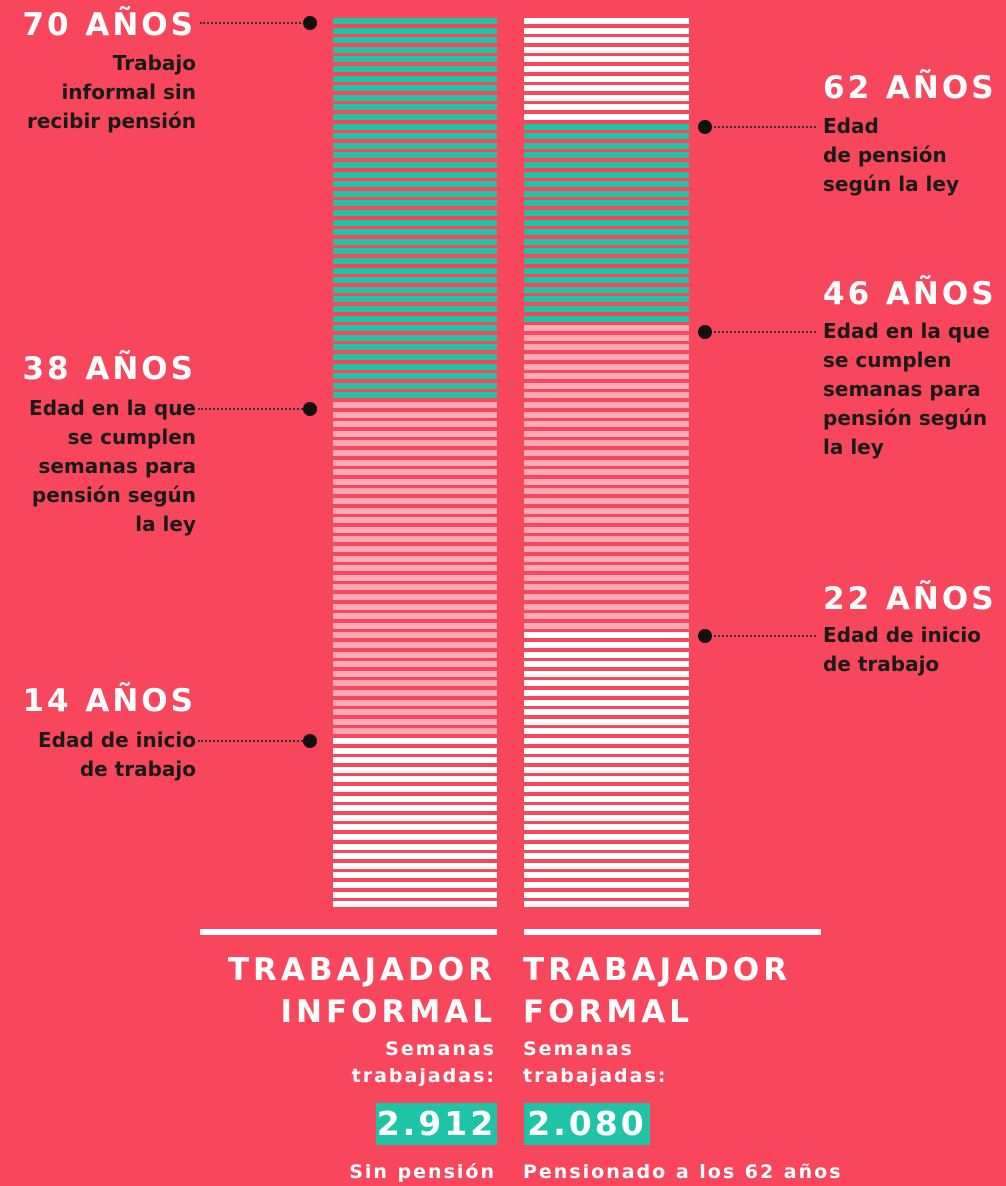 This screenshot has height=1186, width=1006. Describe the element at coordinates (109, 369) in the screenshot. I see `marker-title: 38 AÑOS` at that location.